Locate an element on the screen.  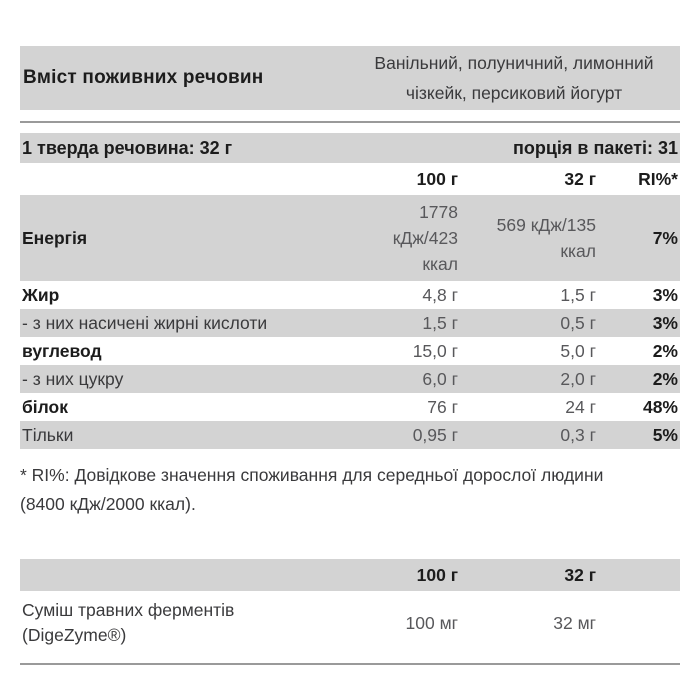
nutrient-label: білок is located at coordinates (45, 407).